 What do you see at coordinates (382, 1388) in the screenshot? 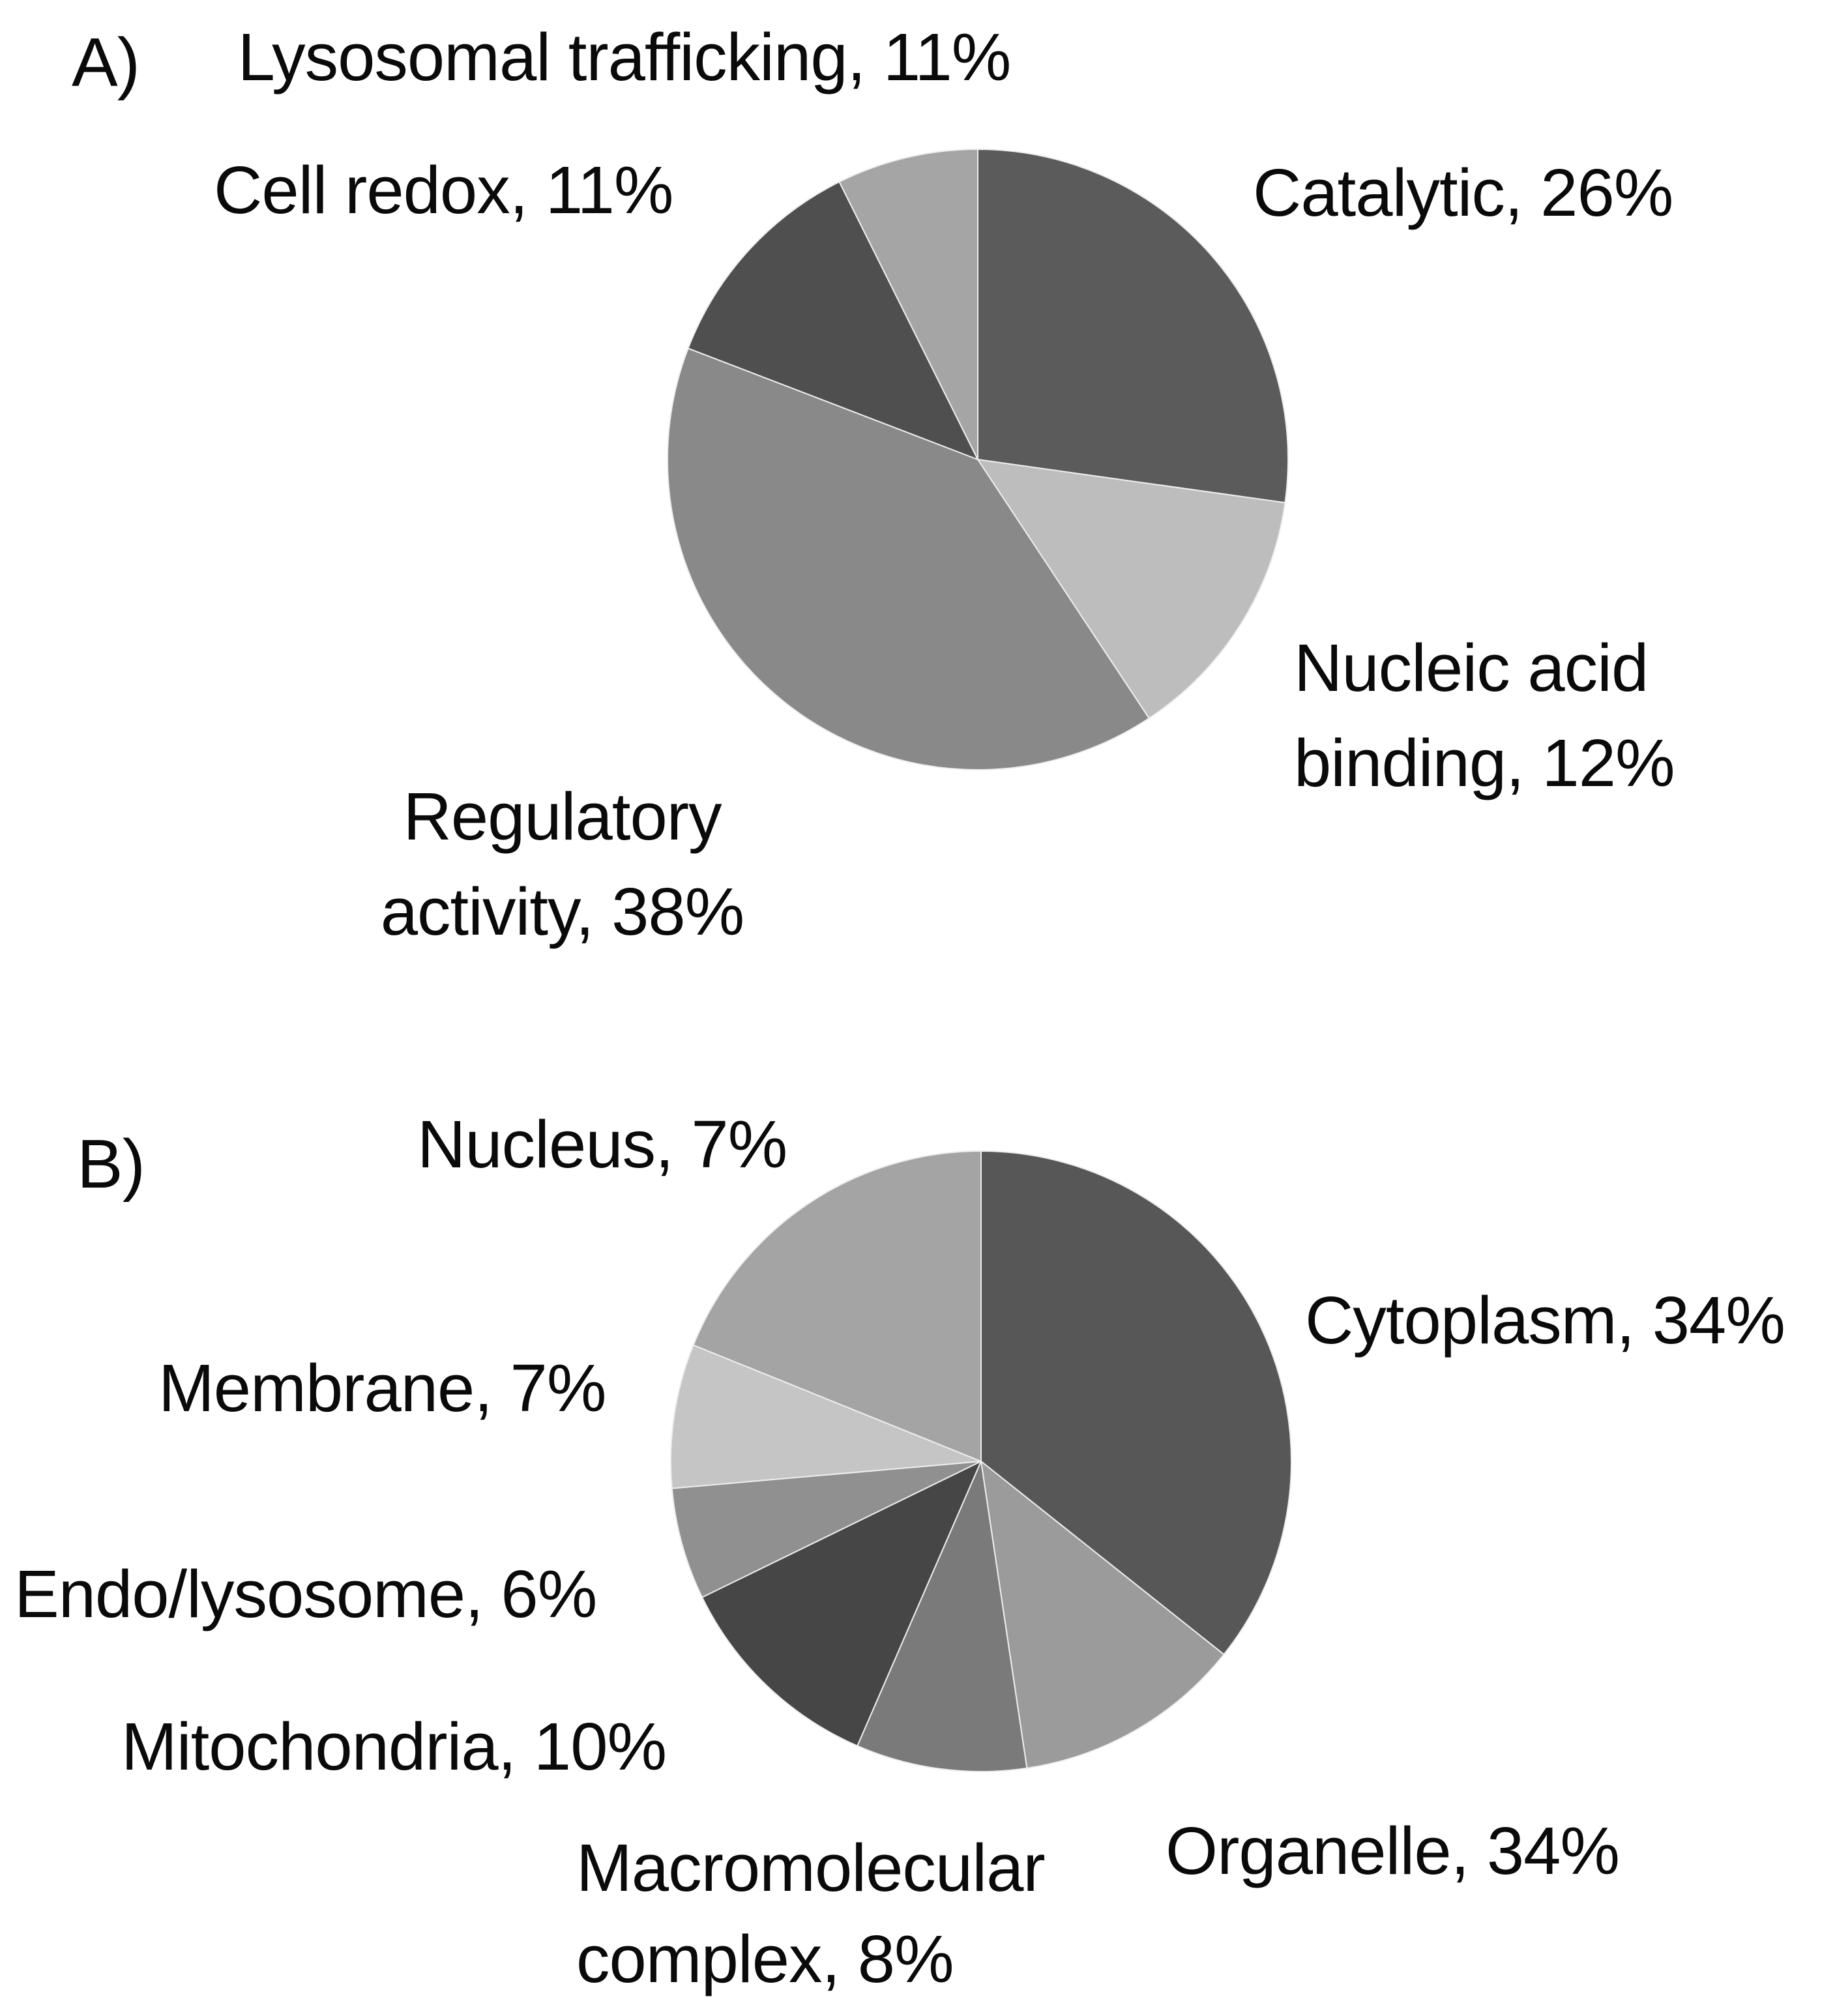
I see `pie-b-label-membrane: Membrane, 7%` at bounding box center [382, 1388].